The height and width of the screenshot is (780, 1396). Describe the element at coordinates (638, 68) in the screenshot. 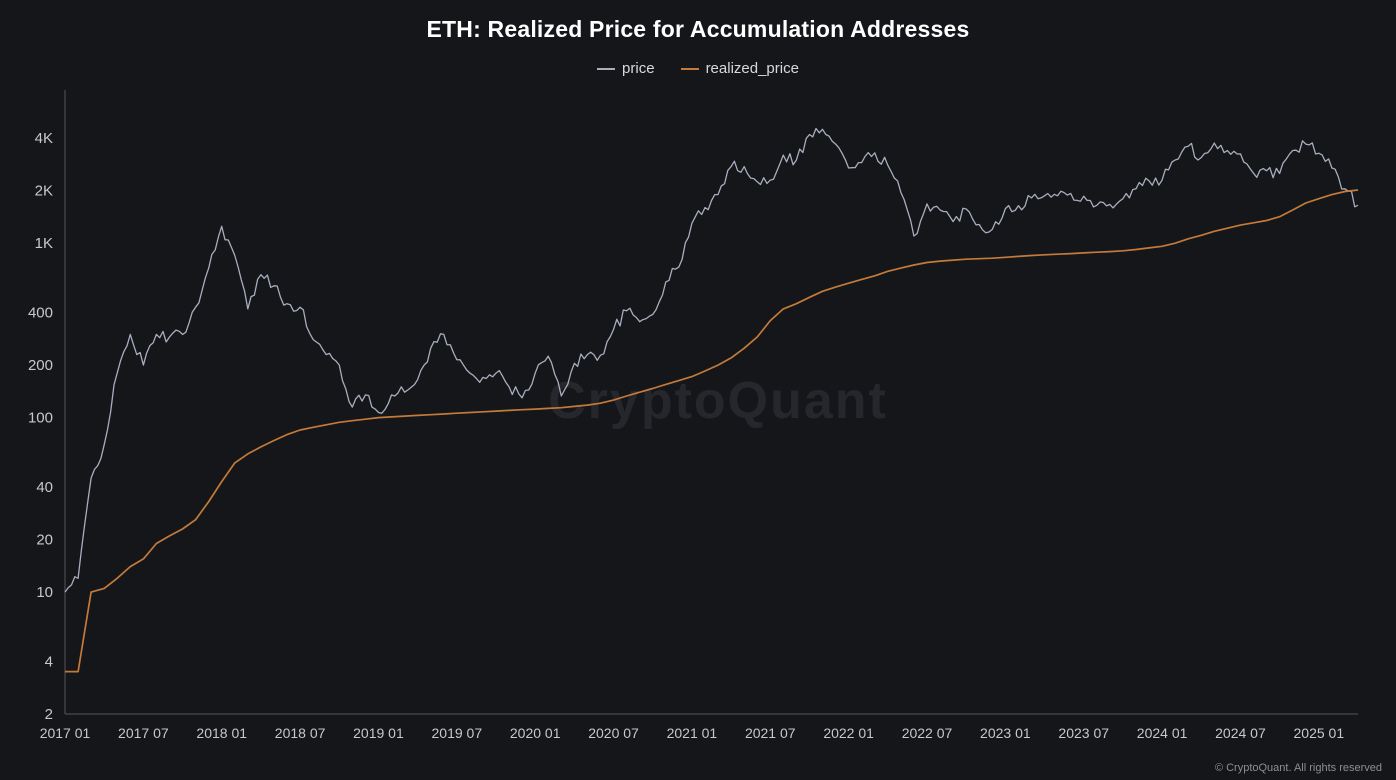

I see `legend-label-price: price` at that location.